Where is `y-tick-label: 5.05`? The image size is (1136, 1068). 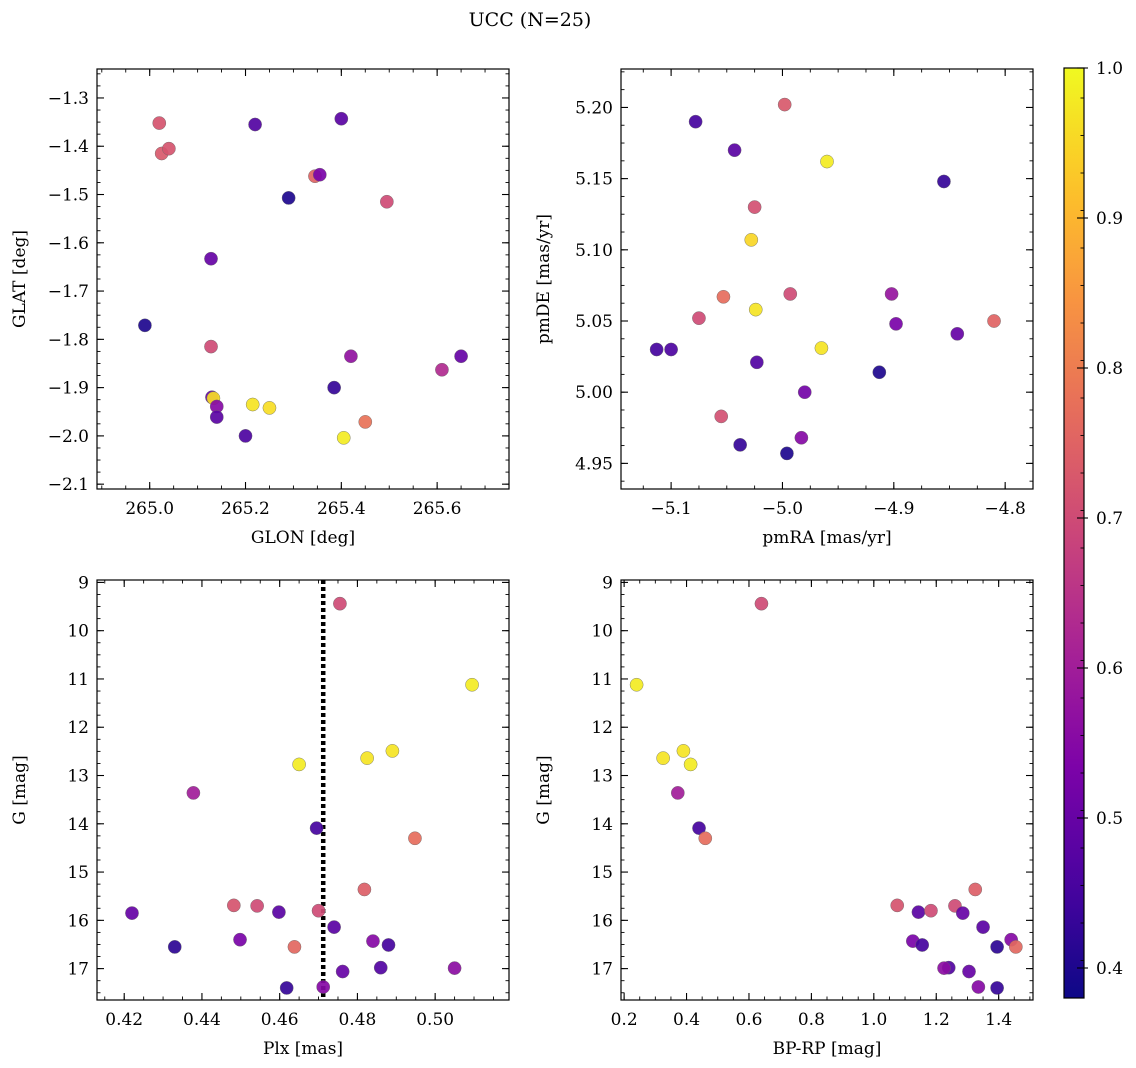 y-tick-label: 5.05 is located at coordinates (594, 322).